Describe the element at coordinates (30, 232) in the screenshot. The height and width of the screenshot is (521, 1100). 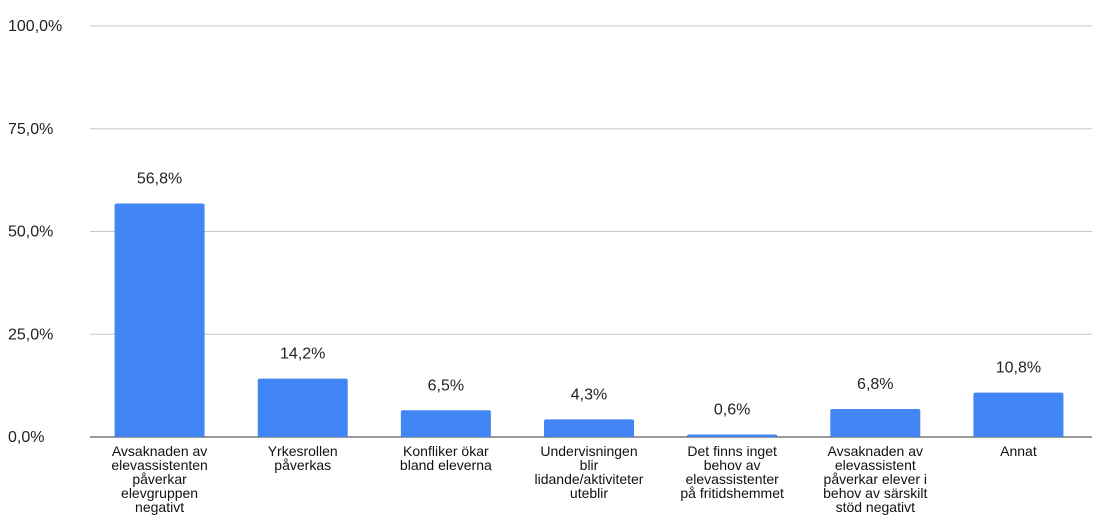
I see `y-tick-label: 50,0%` at that location.